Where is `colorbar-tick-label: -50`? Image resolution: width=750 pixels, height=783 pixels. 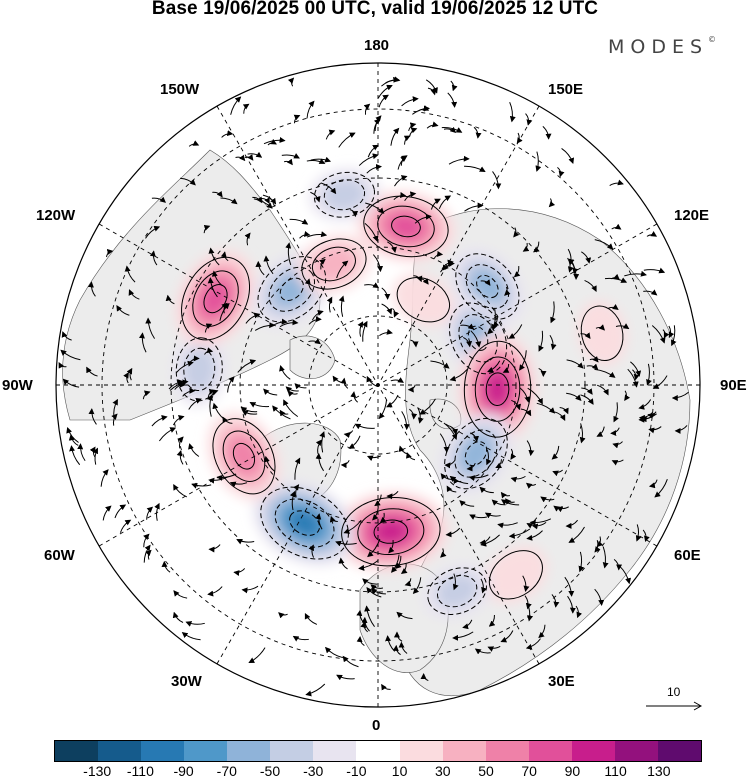 colorbar-tick-label: -50 is located at coordinates (270, 771).